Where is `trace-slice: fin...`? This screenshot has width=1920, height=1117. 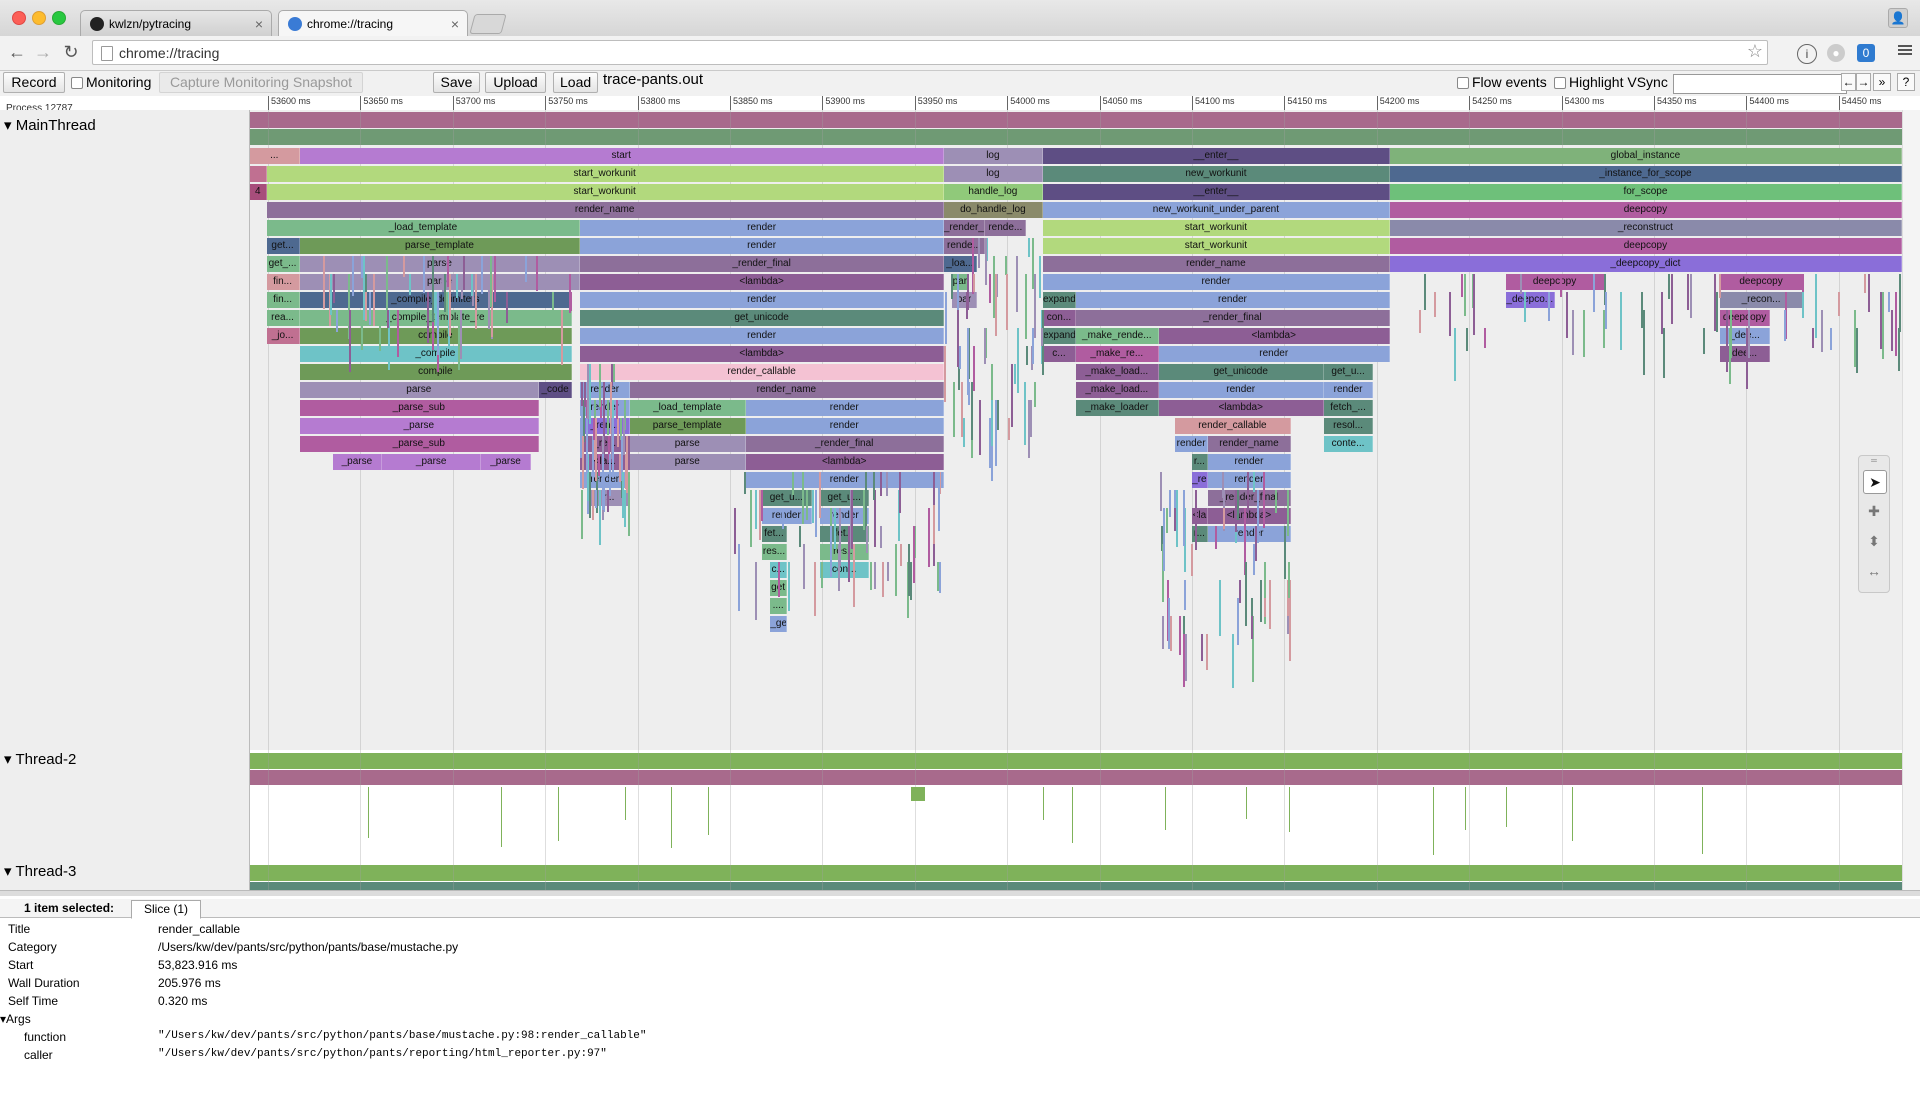 trace-slice: fin... is located at coordinates (283, 282).